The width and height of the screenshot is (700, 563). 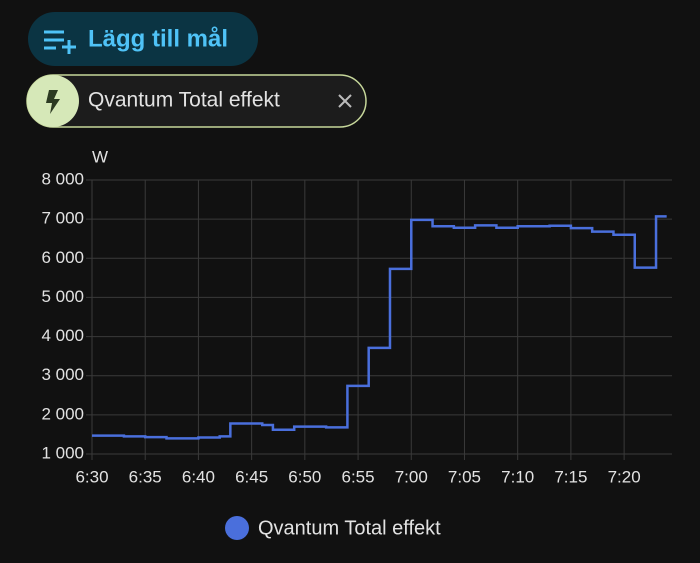 I want to click on y-tick-label: 8 000, so click(x=62, y=178).